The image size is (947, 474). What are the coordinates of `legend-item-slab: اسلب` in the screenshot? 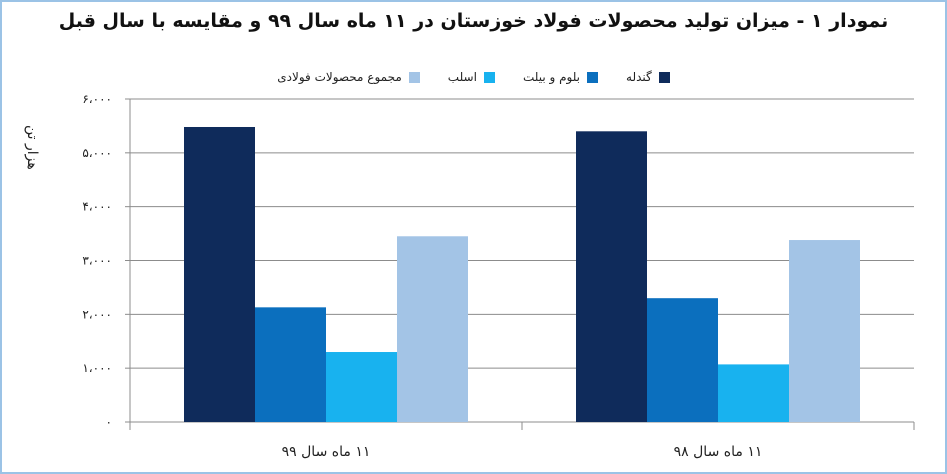 It's located at (471, 77).